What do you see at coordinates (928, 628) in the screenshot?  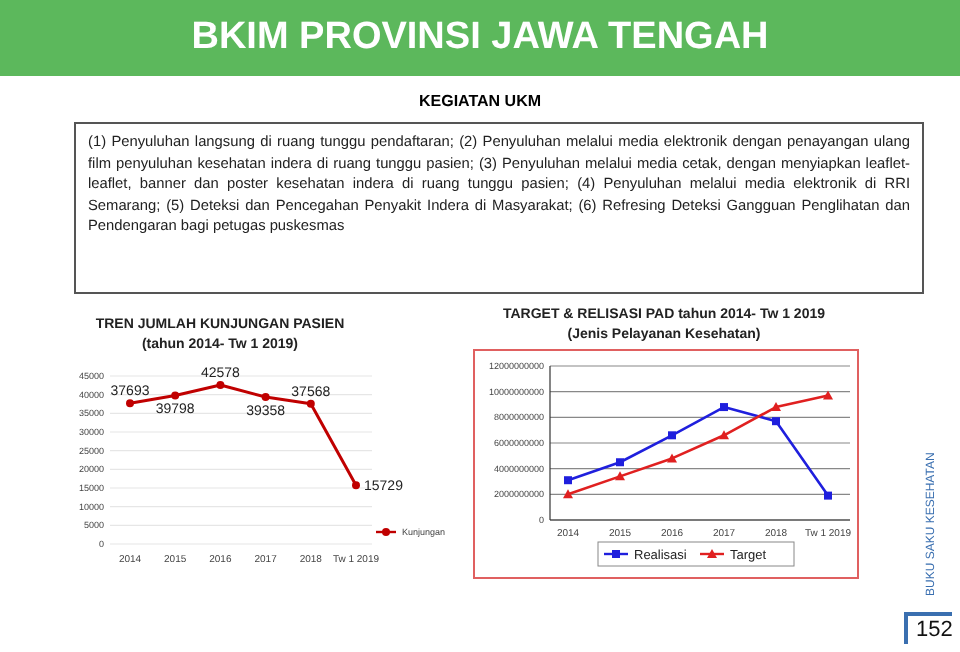 I see `text: 152` at bounding box center [928, 628].